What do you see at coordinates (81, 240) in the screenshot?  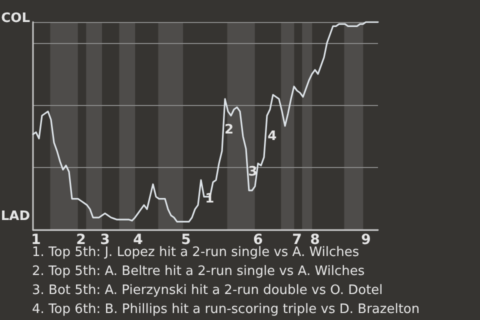 I see `x-tick-label: 2` at bounding box center [81, 240].